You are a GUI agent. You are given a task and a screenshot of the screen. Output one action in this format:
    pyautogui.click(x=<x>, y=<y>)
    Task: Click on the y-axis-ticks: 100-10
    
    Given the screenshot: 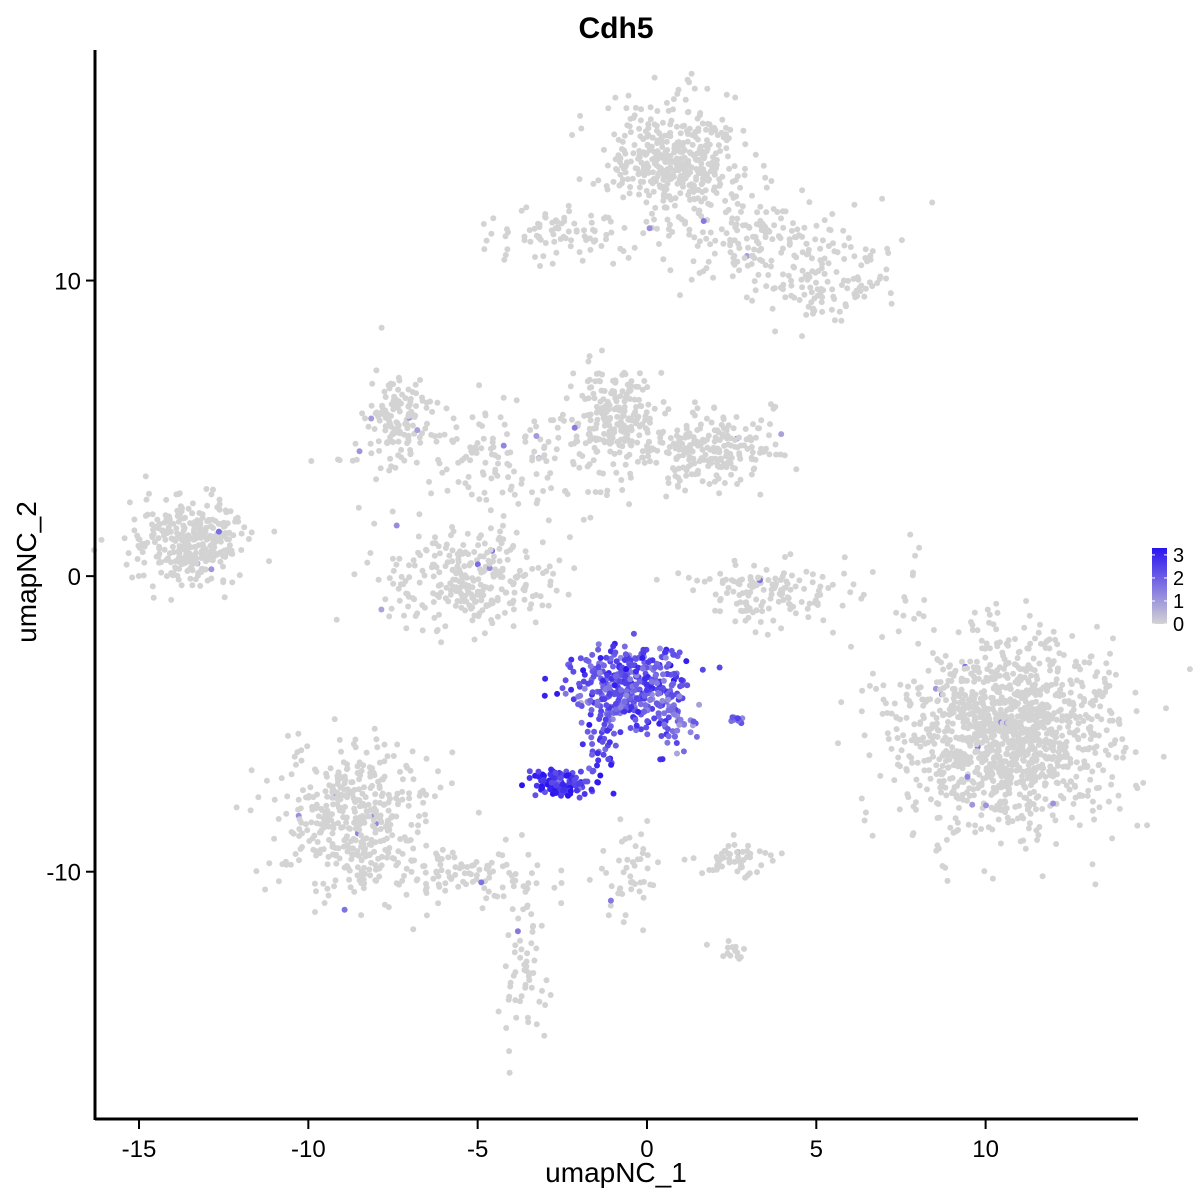 What is the action you would take?
    pyautogui.click(x=70, y=578)
    